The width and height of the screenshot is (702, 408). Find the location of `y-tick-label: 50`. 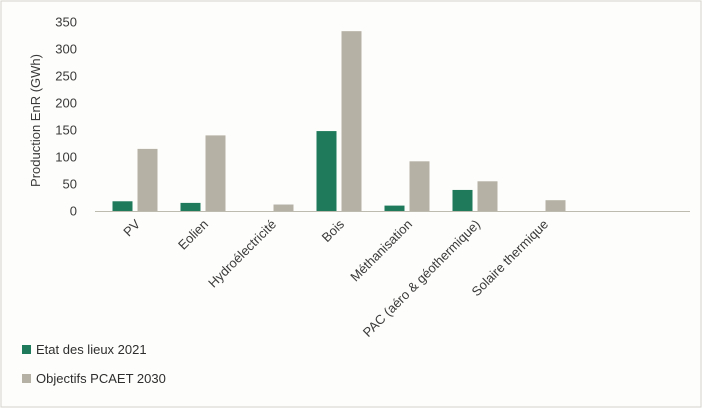

y-tick-label: 50 is located at coordinates (70, 184).